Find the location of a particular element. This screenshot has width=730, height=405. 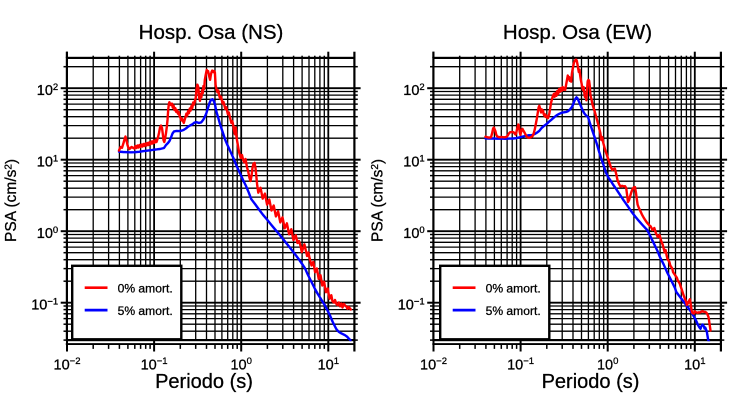

svg-text: Hosp. Osa (NS) is located at coordinates (211, 32).